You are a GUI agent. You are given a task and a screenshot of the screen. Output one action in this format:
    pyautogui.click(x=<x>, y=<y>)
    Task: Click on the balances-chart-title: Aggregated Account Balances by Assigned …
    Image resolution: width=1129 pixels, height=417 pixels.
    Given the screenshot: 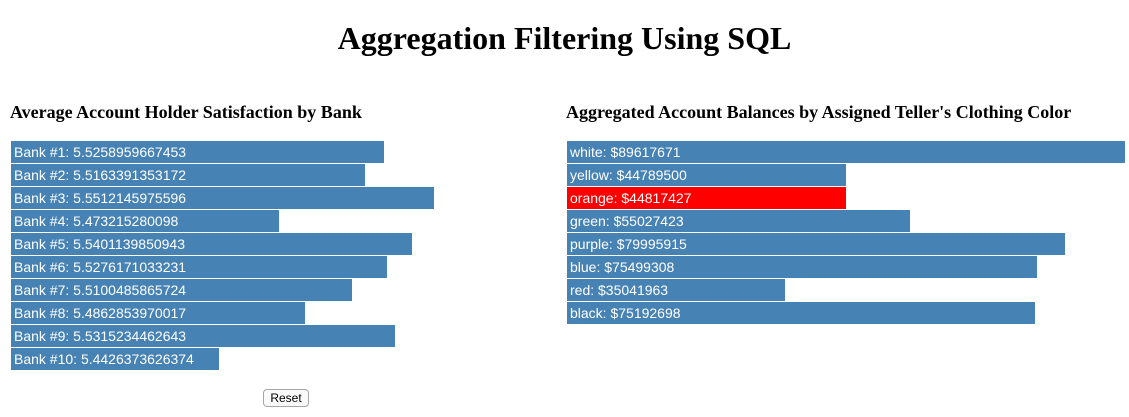 What is the action you would take?
    pyautogui.click(x=819, y=112)
    